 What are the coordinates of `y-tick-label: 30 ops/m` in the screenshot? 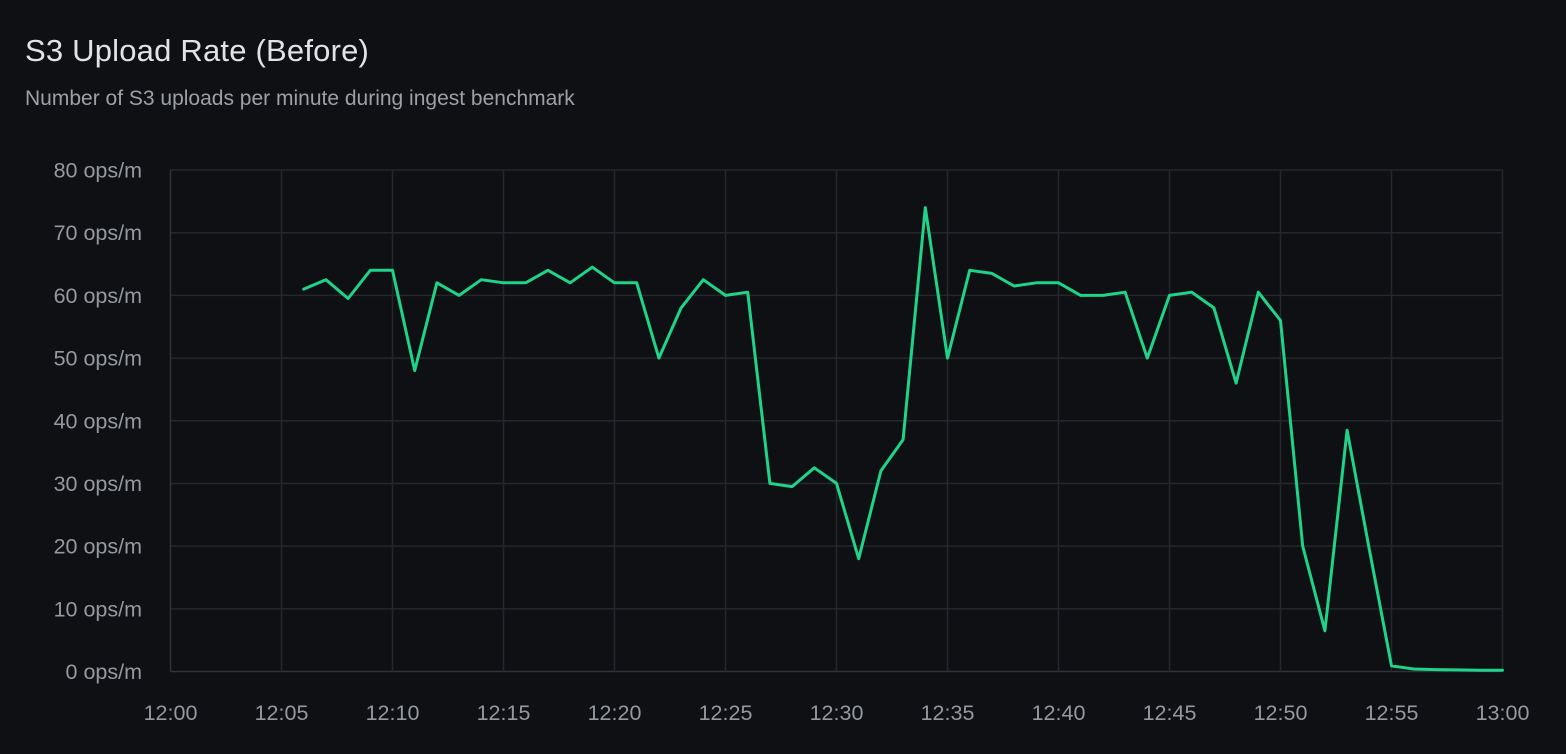 It's located at (98, 484).